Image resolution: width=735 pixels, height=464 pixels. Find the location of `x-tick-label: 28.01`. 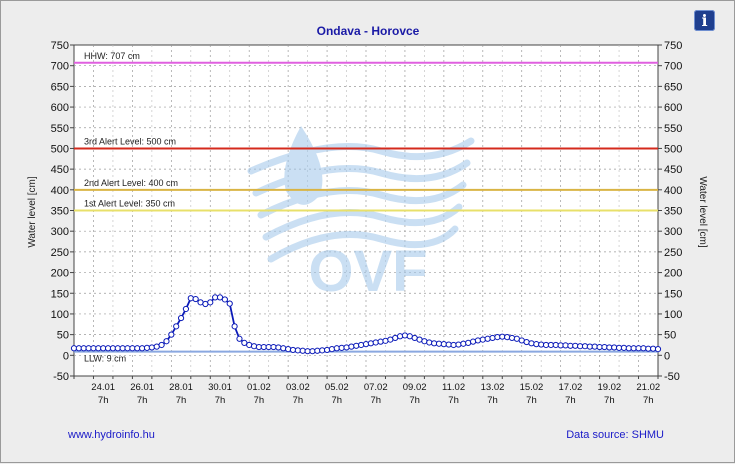

x-tick-label: 28.01 is located at coordinates (181, 387).